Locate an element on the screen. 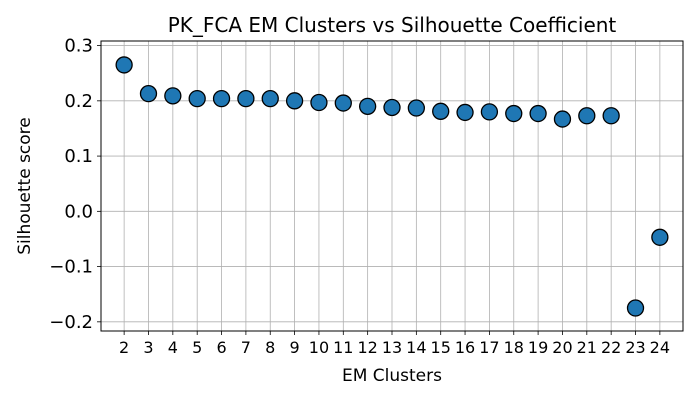 This screenshot has height=400, width=700. y-axis-label: Silhouette score is located at coordinates (25, 186).